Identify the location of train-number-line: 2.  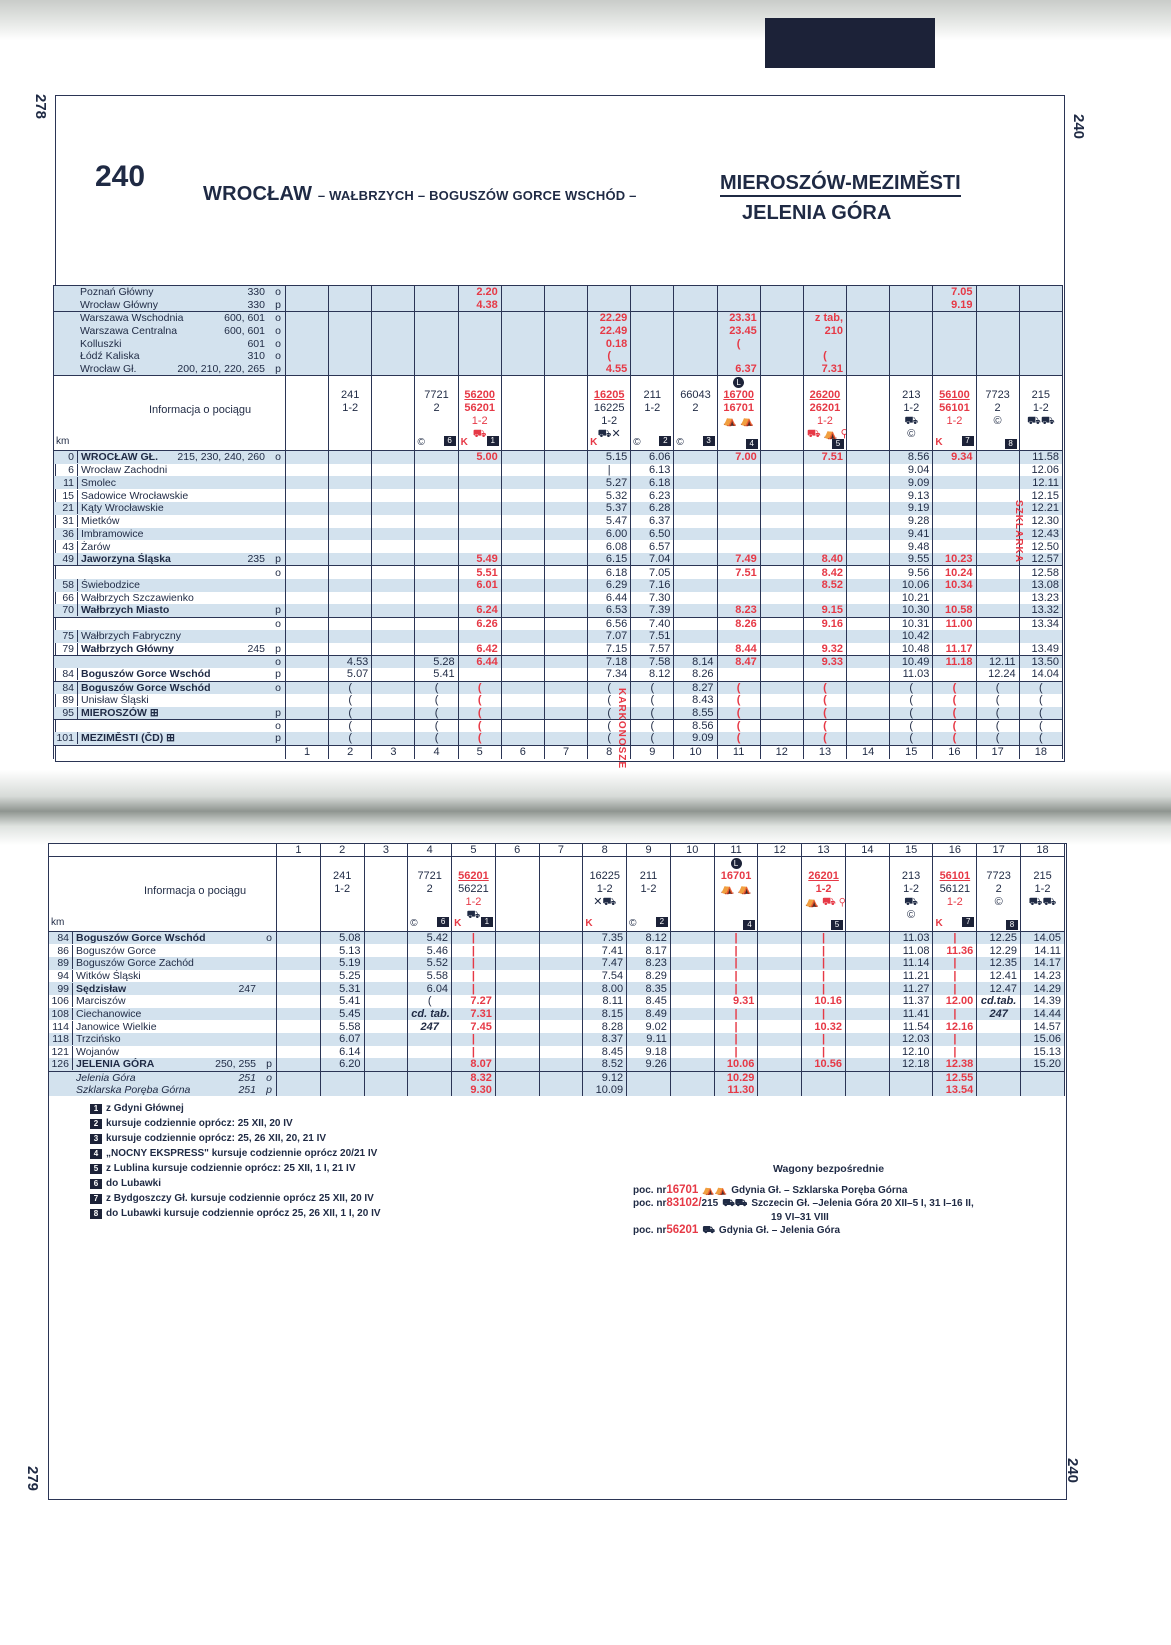
(429, 889).